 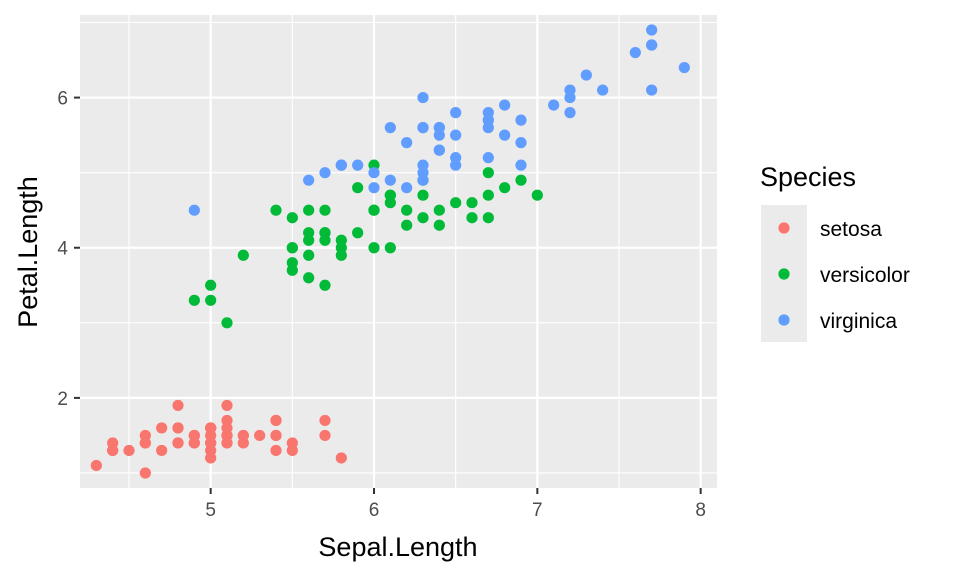 I want to click on y-axis-ticks: 2 4 6, so click(x=68, y=249).